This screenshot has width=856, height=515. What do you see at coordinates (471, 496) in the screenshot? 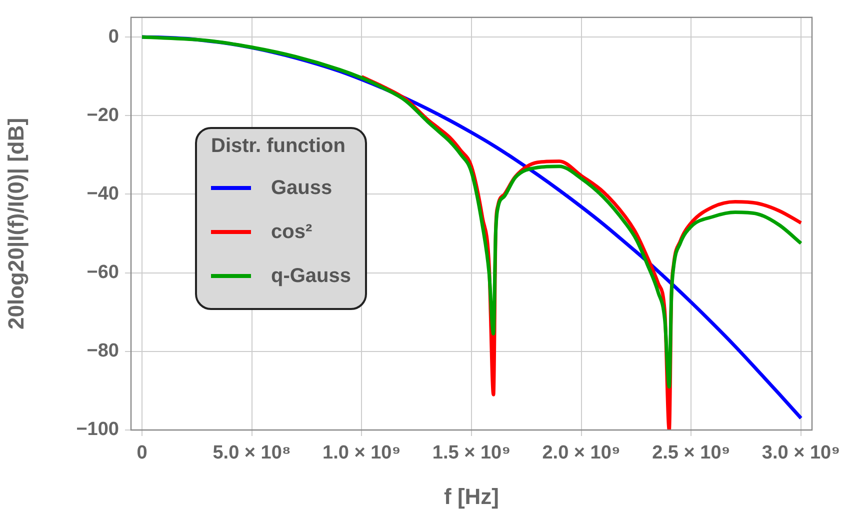
I see `x-axis-title: f [Hz]` at bounding box center [471, 496].